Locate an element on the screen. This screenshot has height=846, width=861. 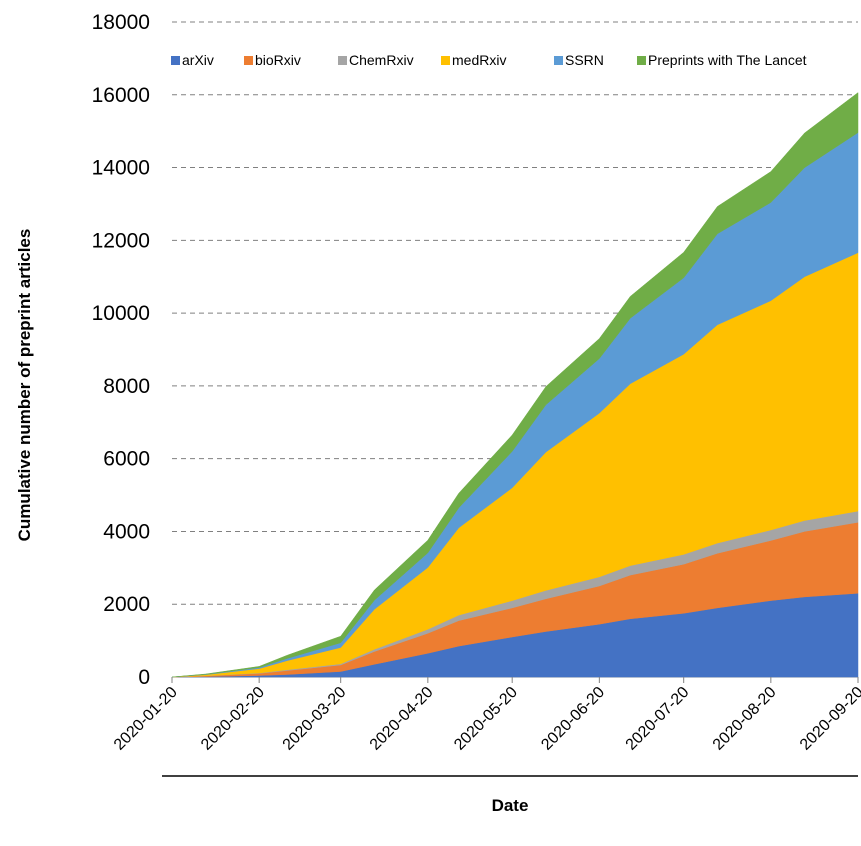
x-axis-title: Date is located at coordinates (510, 805).